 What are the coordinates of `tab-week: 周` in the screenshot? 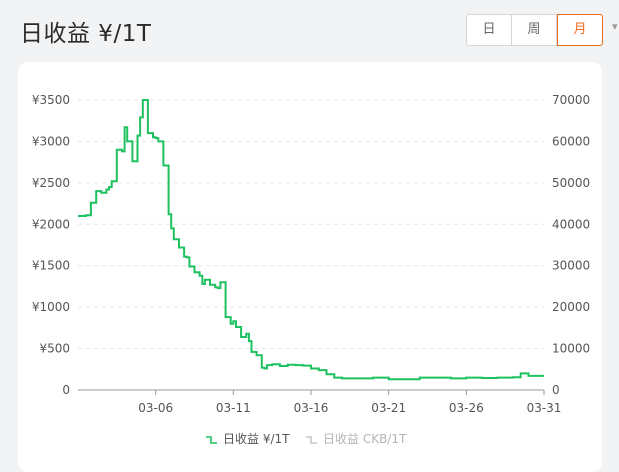 It's located at (534, 30).